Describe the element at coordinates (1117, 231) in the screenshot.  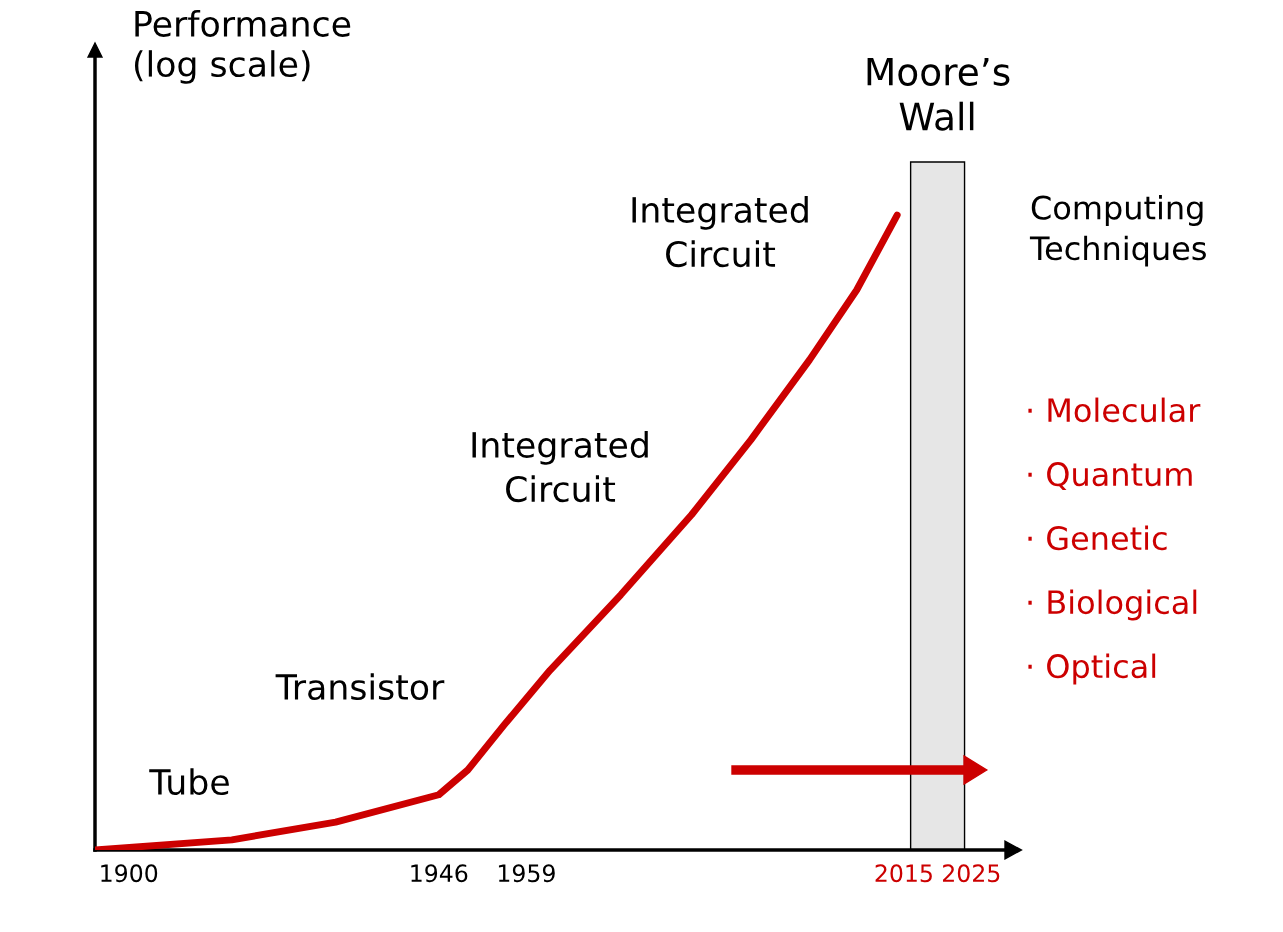
I see `text: Computing Techniques` at that location.